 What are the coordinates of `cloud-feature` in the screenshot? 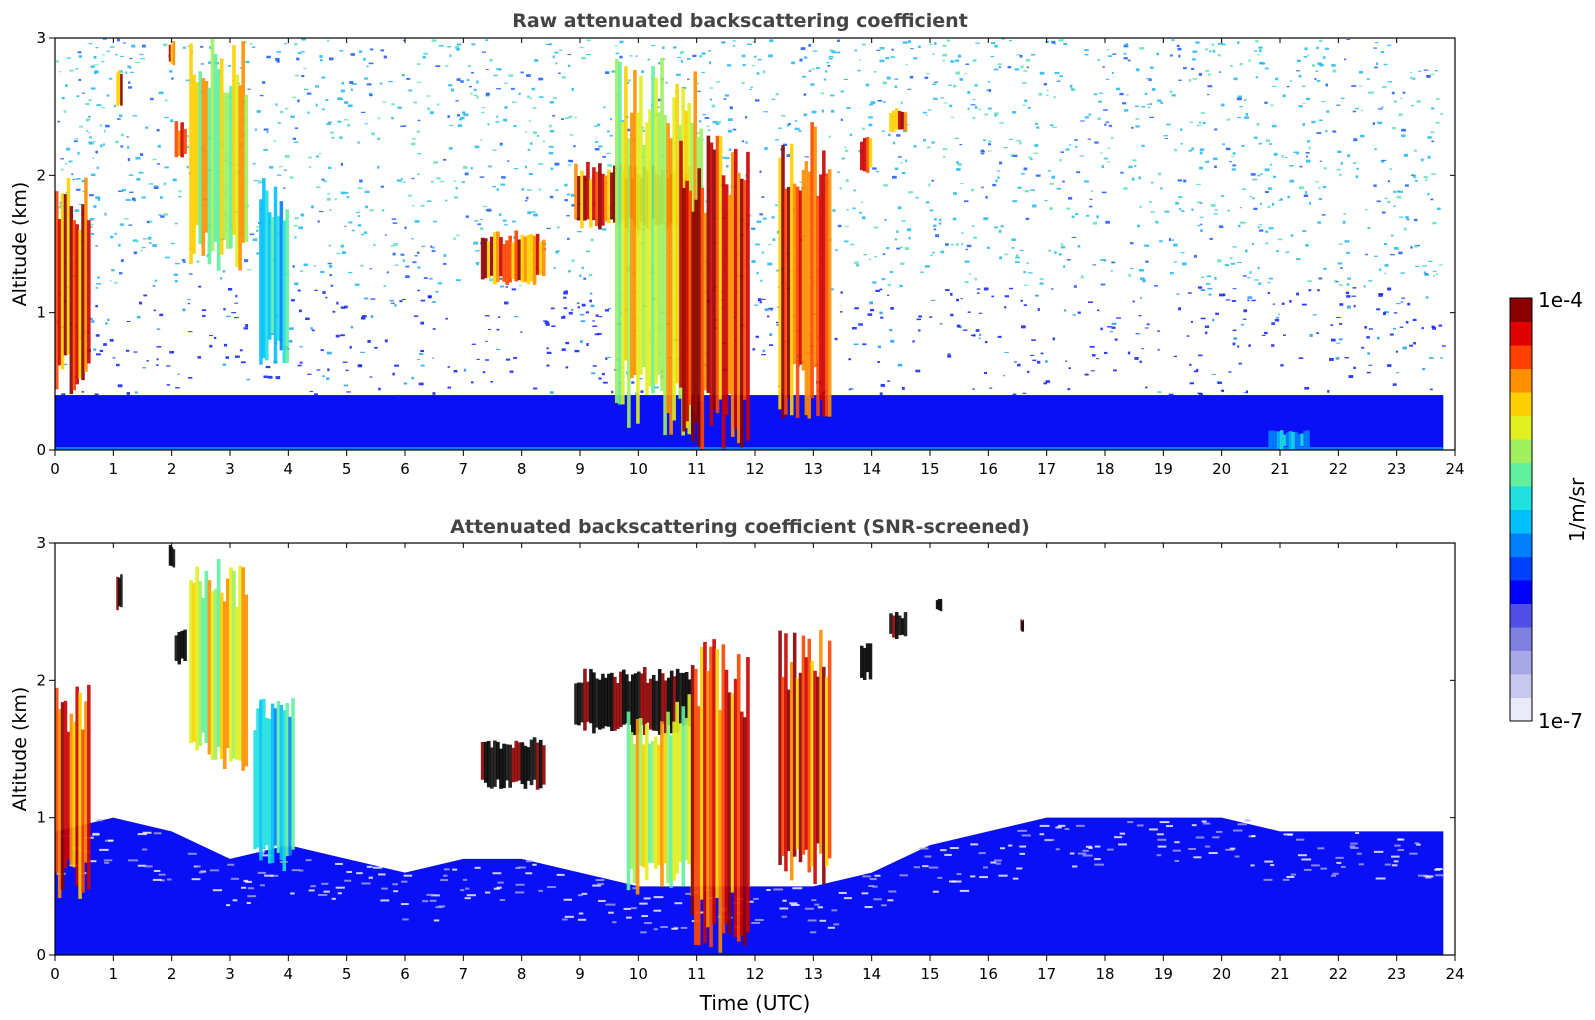 It's located at (898, 626).